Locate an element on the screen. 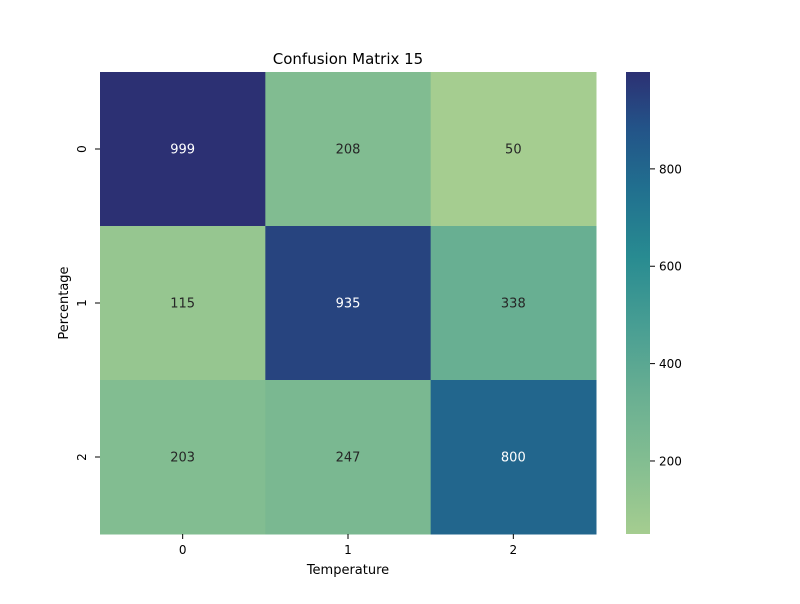 The height and width of the screenshot is (604, 800). x-axis: 0 1 2 is located at coordinates (348, 545).